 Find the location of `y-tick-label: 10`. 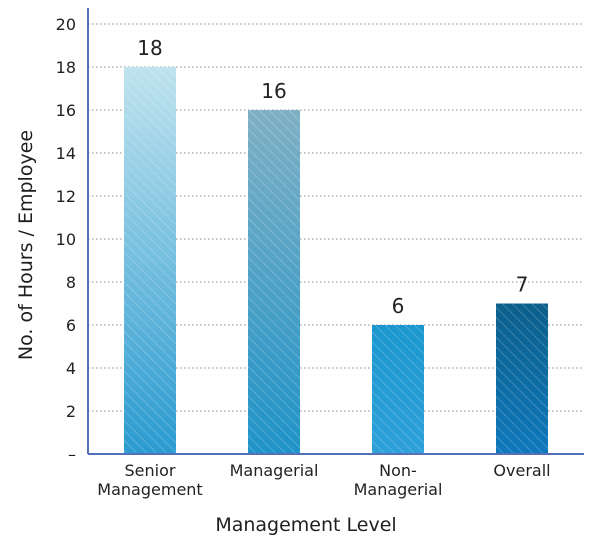

y-tick-label: 10 is located at coordinates (66, 239).